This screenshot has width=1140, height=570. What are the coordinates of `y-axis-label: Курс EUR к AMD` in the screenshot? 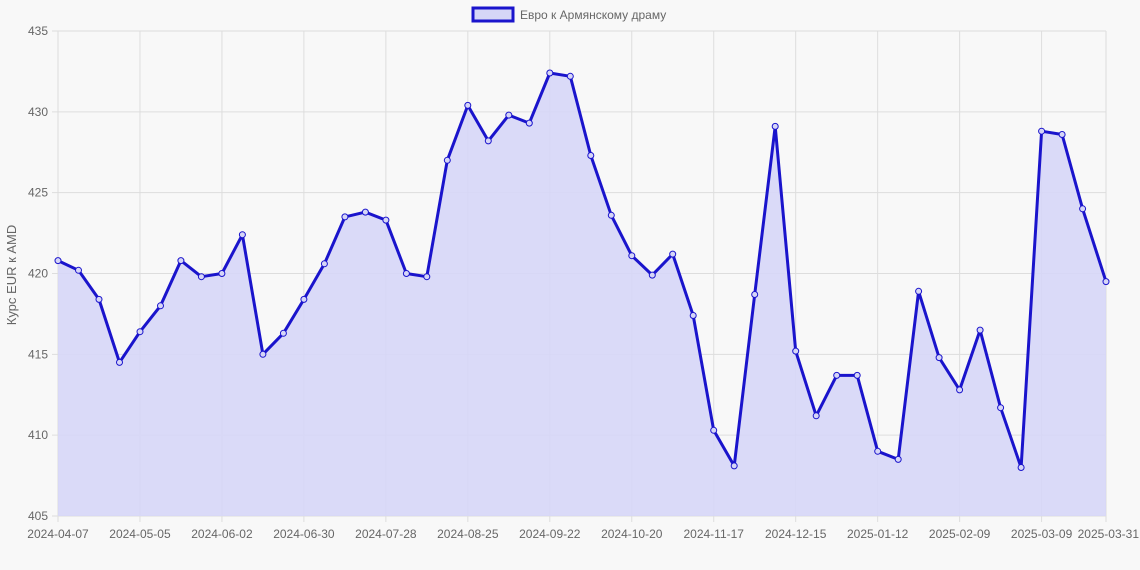 It's located at (11, 275).